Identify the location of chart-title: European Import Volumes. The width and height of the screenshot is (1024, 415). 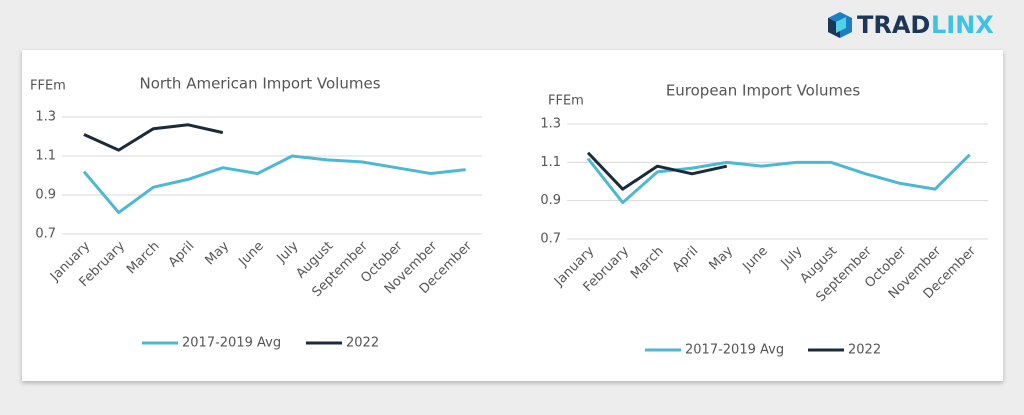
(763, 91).